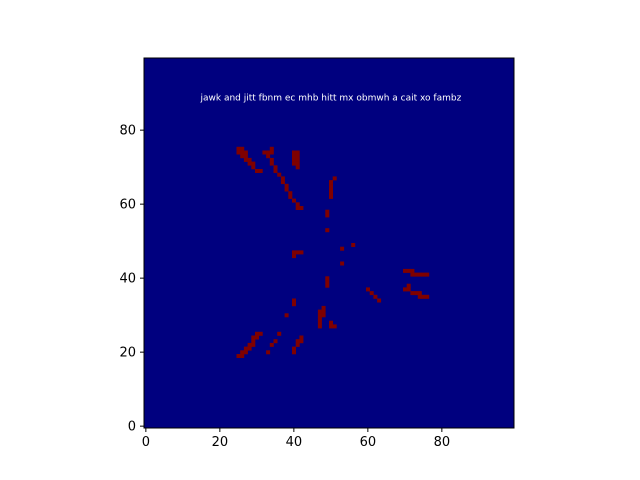 The image size is (640, 480). What do you see at coordinates (146, 442) in the screenshot?
I see `x-tick-label: 0` at bounding box center [146, 442].